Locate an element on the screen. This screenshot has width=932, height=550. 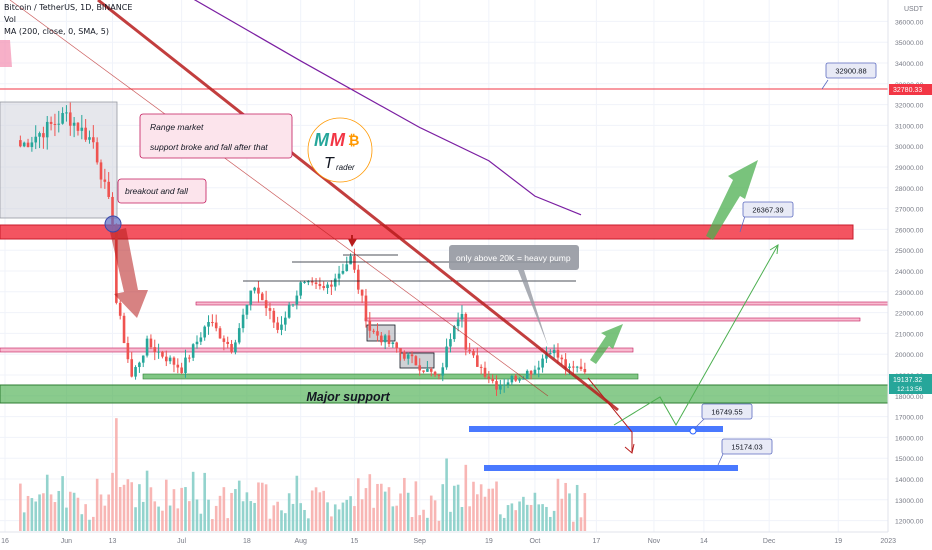
x-tick-label: Jul is located at coordinates (181, 541).